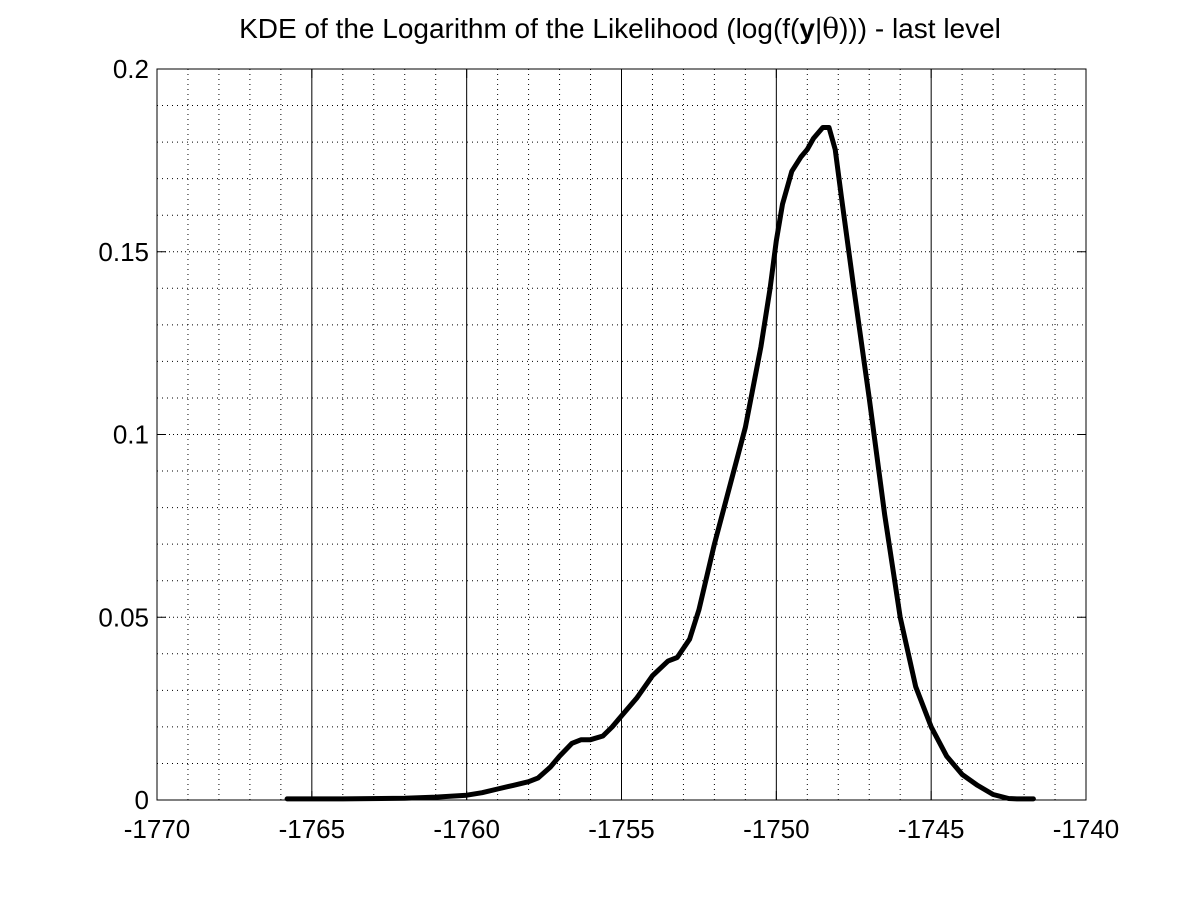  I want to click on y-tick-label: 0, so click(142, 800).